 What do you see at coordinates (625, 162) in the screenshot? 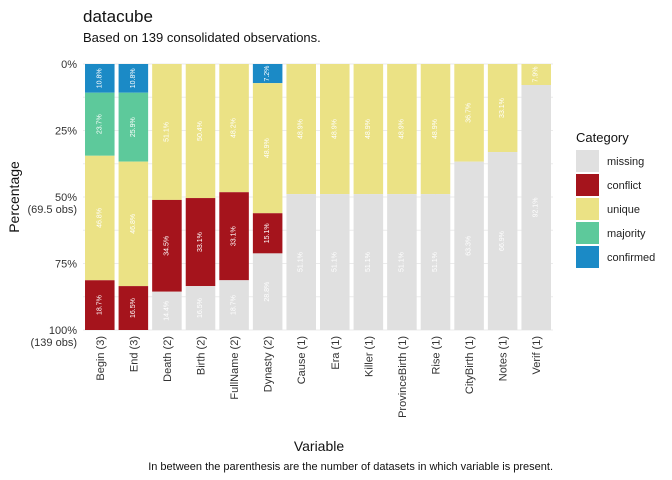
I see `legend-label: missing` at bounding box center [625, 162].